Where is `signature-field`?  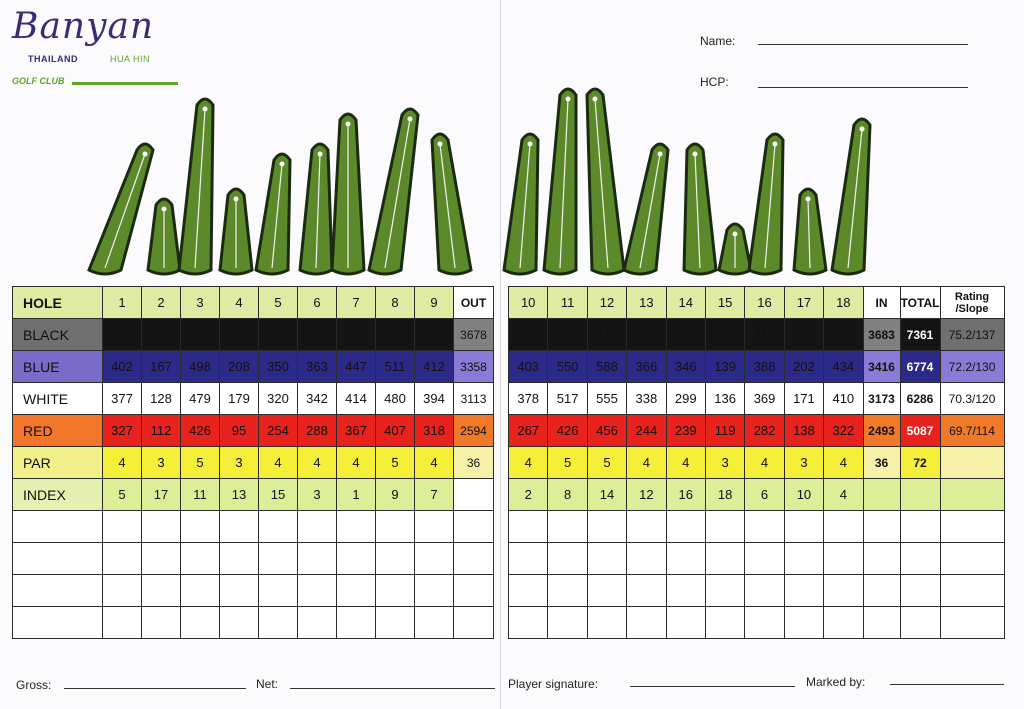 signature-field is located at coordinates (712, 686).